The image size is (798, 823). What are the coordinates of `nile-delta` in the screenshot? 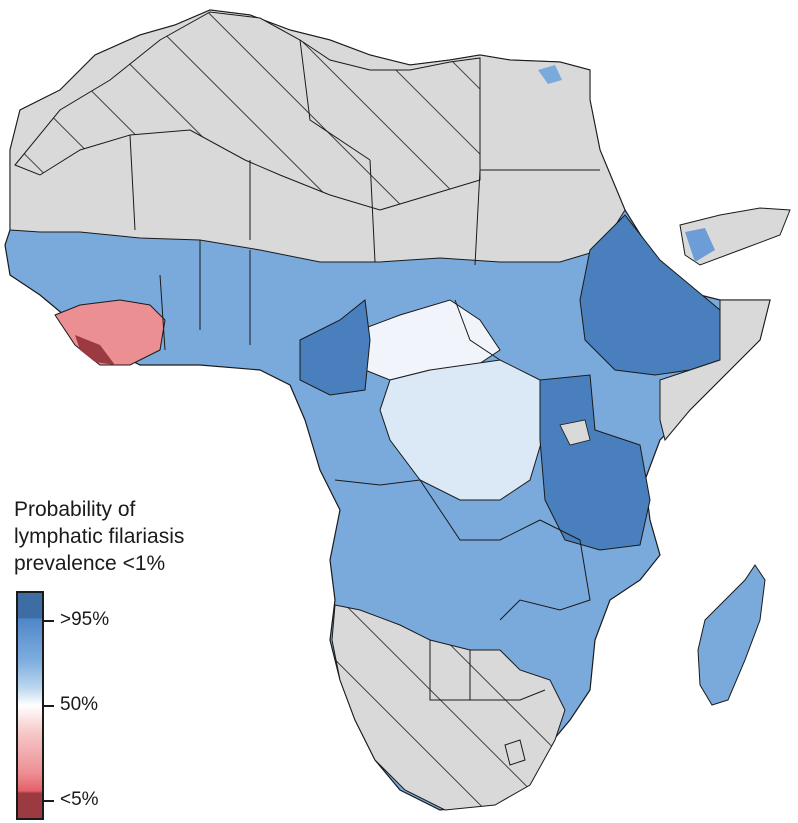 It's located at (550, 74).